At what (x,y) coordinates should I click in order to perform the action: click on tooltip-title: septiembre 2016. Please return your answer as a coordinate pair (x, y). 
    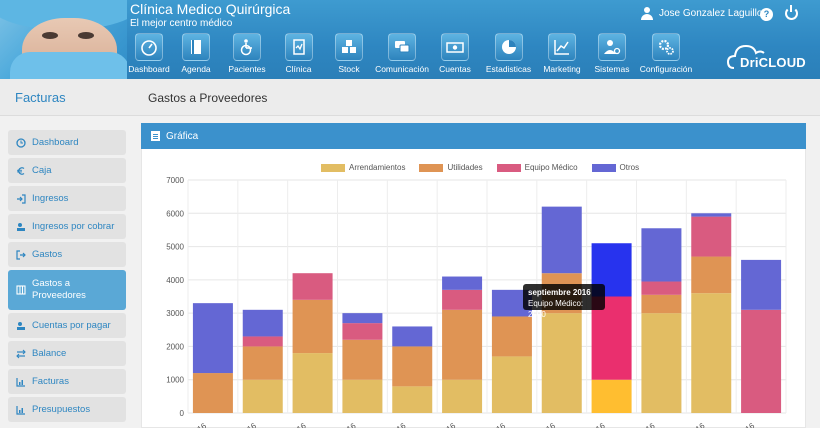
    Looking at the image, I should click on (559, 292).